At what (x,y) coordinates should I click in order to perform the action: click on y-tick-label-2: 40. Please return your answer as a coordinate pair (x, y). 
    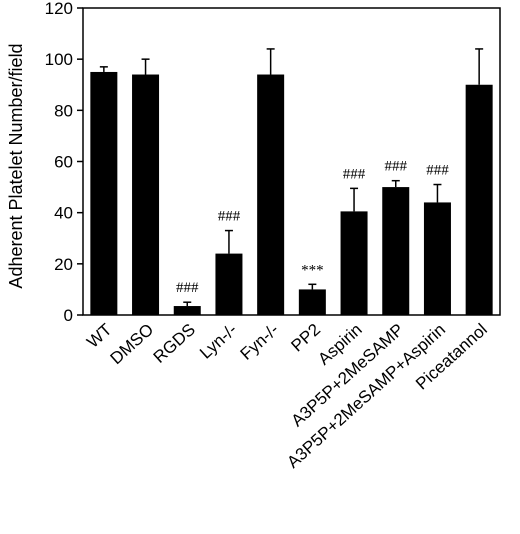
    Looking at the image, I should click on (63, 213).